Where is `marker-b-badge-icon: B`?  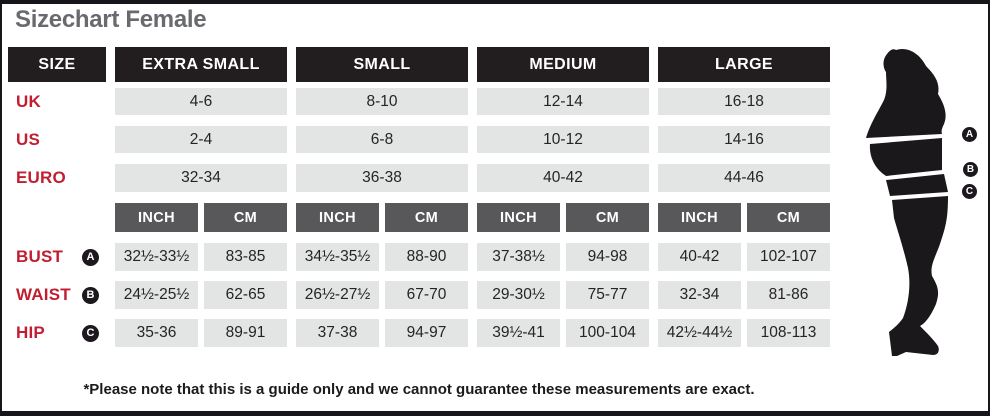 marker-b-badge-icon: B is located at coordinates (90, 295).